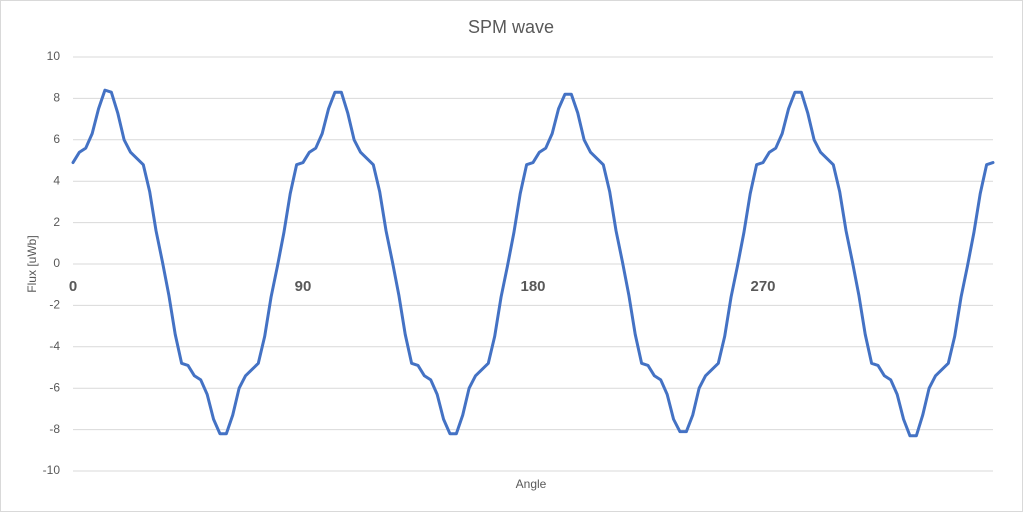 Image resolution: width=1023 pixels, height=512 pixels. Describe the element at coordinates (56, 180) in the screenshot. I see `y-tick-label: 4` at that location.